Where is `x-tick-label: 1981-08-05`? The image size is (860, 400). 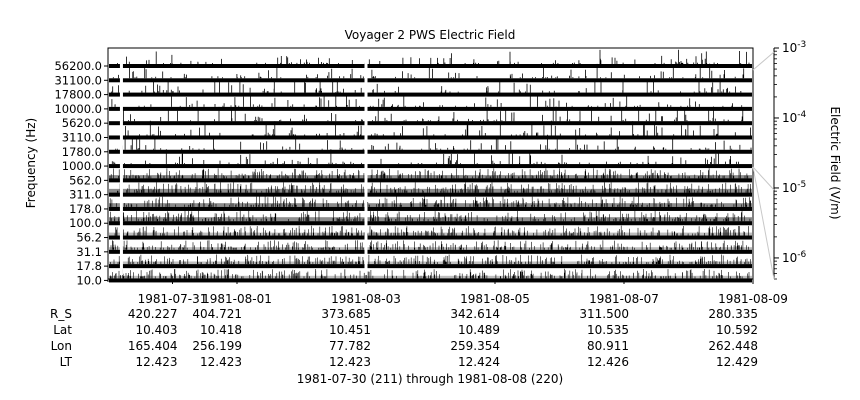
x-tick-label: 1981-08-05 is located at coordinates (495, 299).